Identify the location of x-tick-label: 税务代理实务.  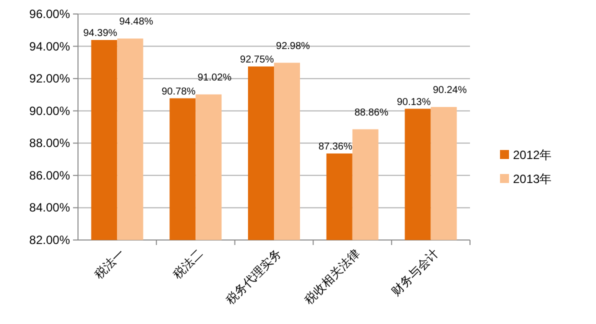
(253, 277).